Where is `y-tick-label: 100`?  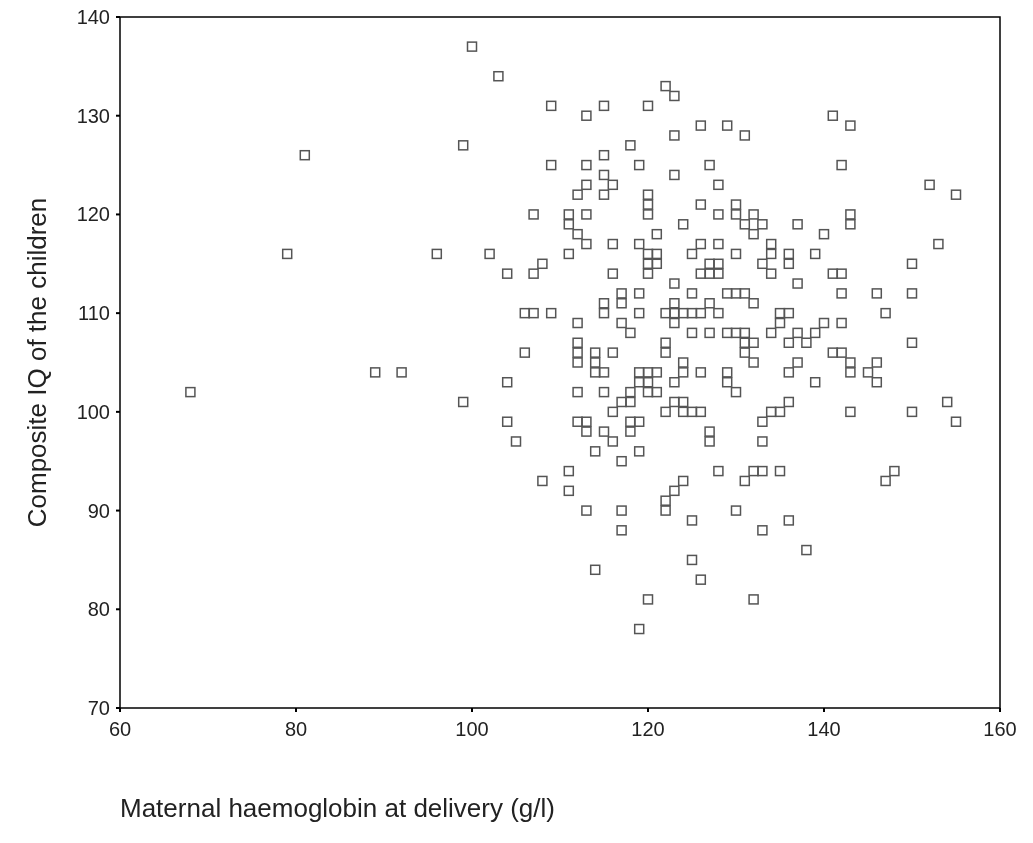 y-tick-label: 100 is located at coordinates (93, 411).